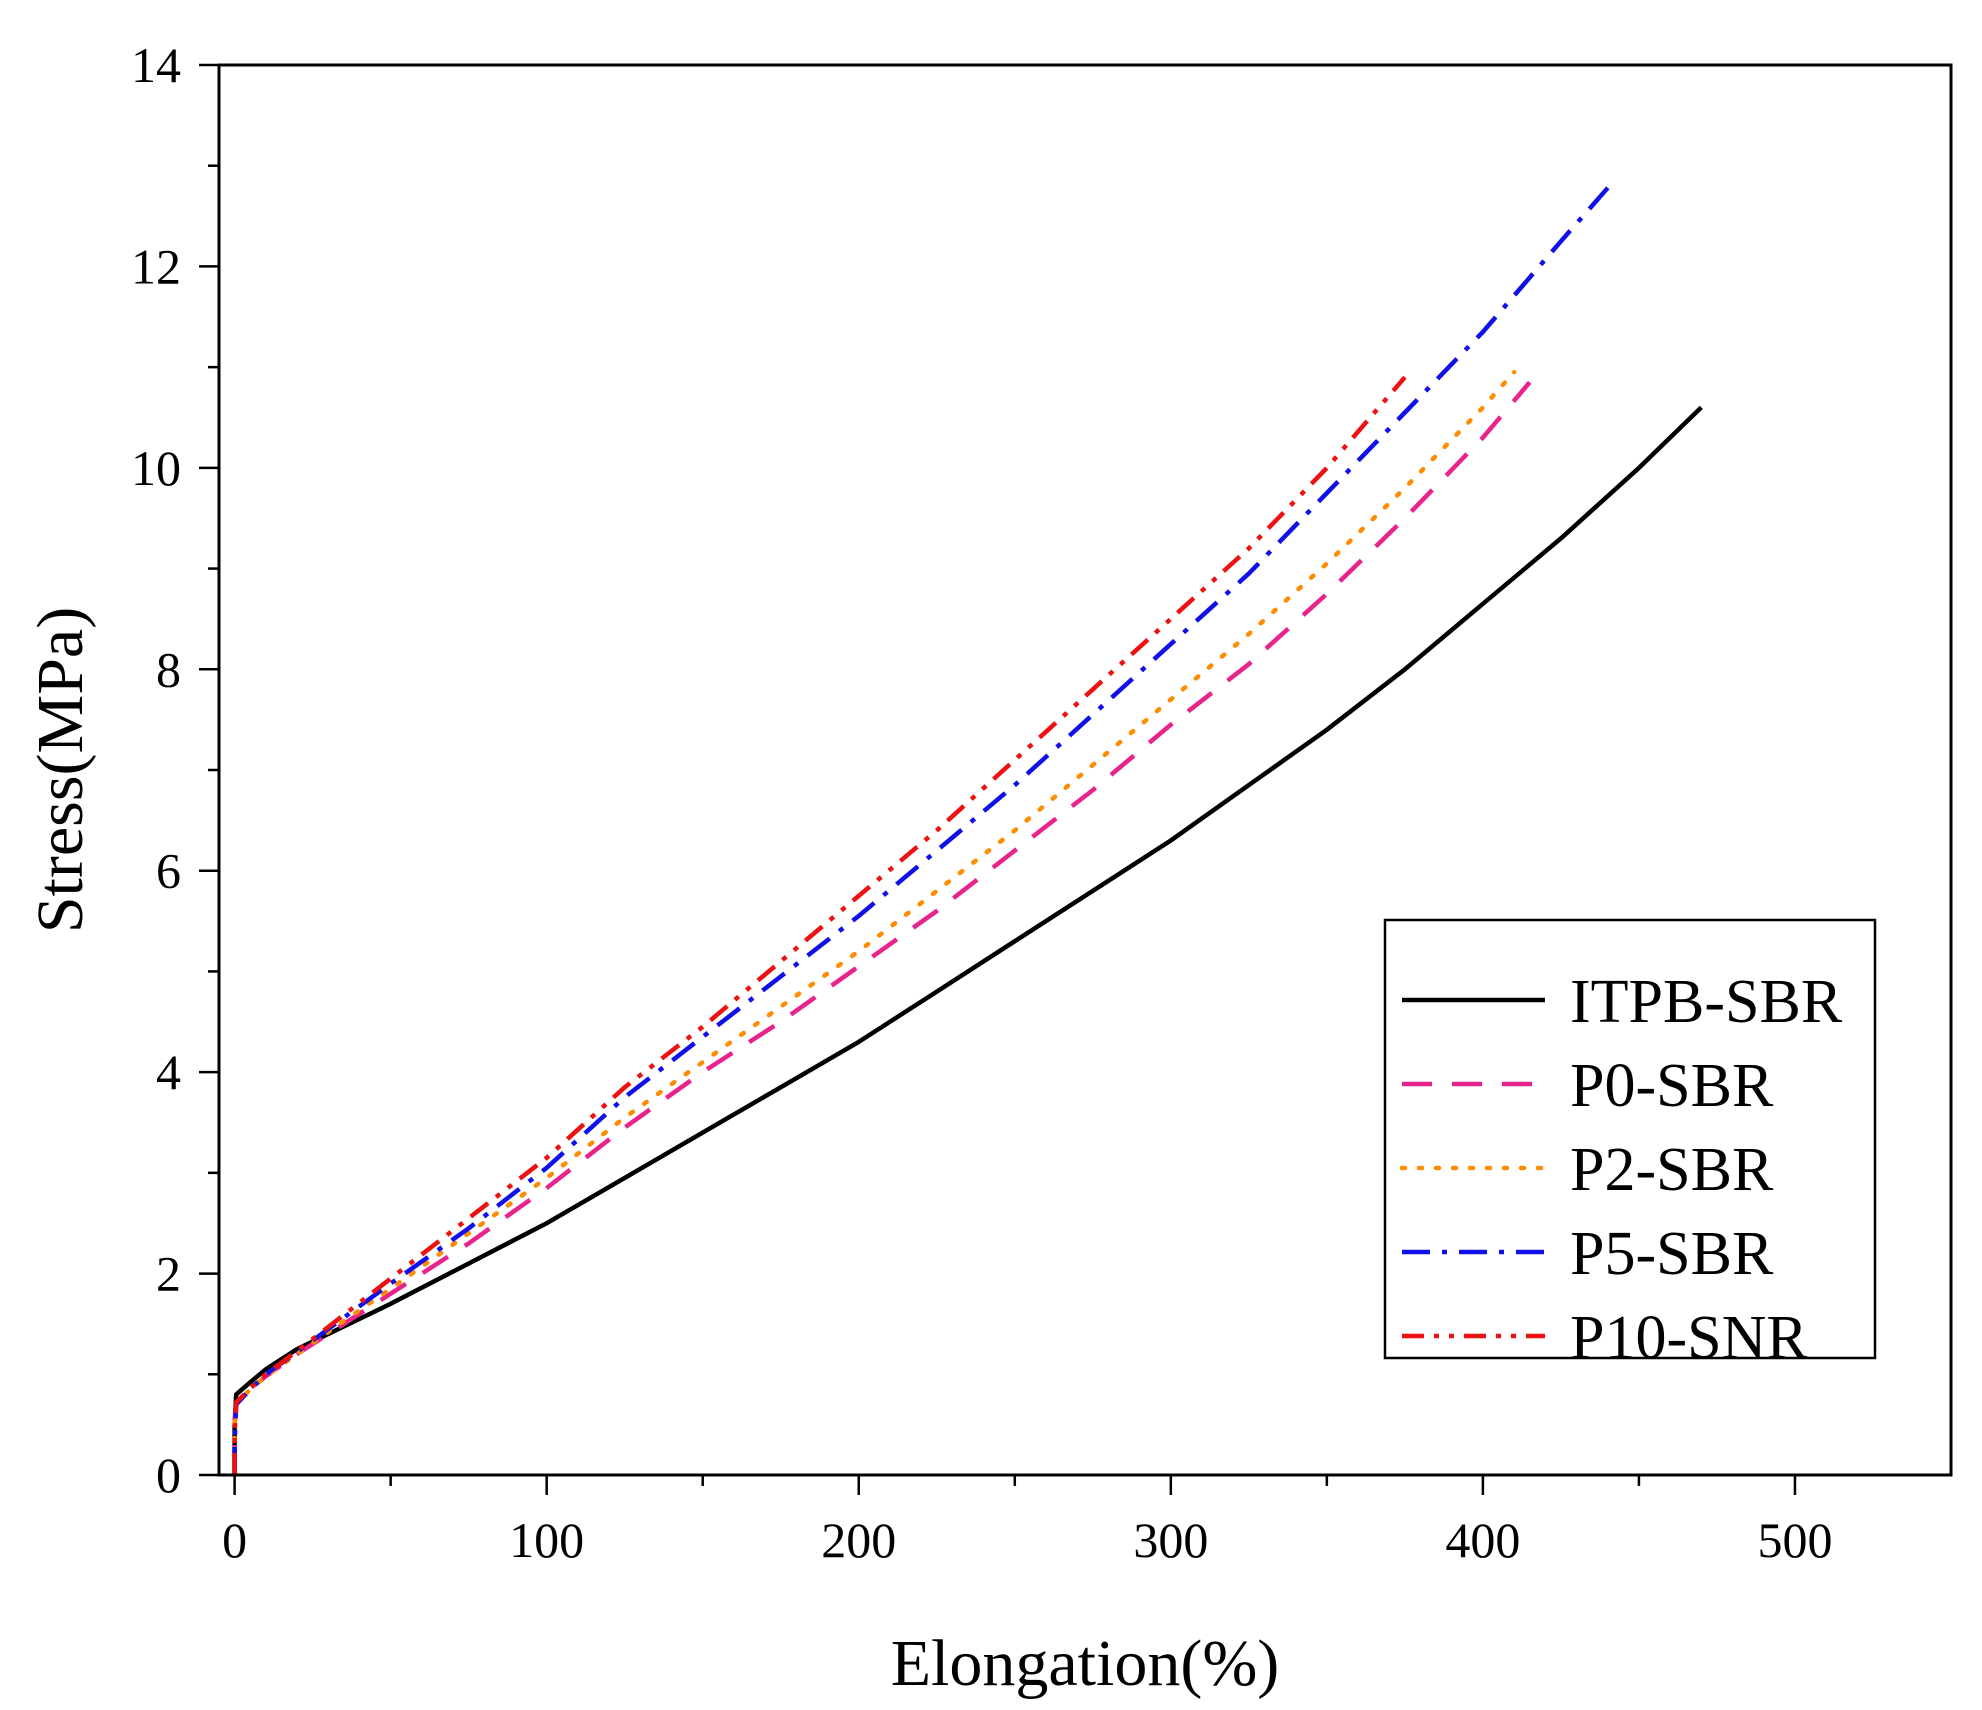  Describe the element at coordinates (156, 266) in the screenshot. I see `y-tick-label: 12` at that location.